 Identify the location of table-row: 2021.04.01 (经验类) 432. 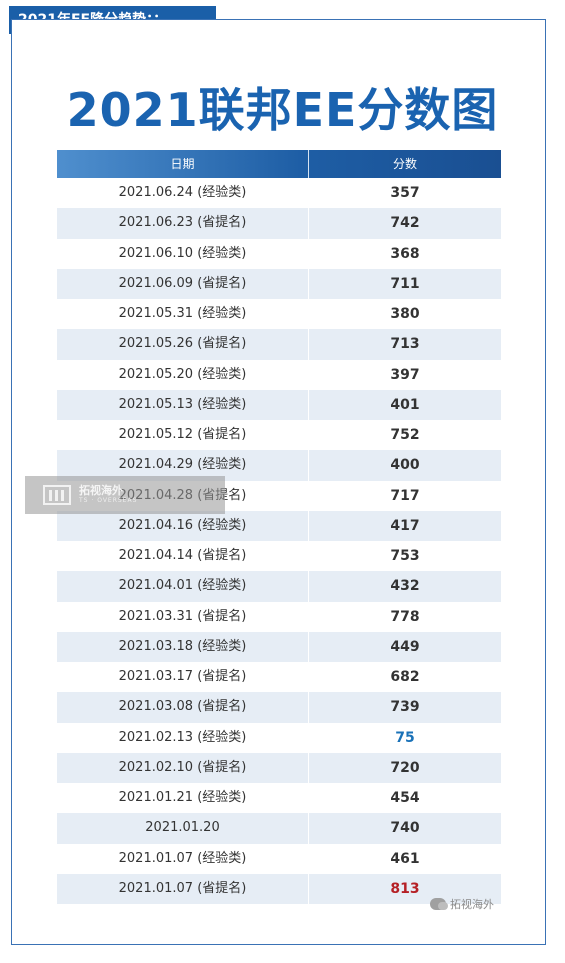
(279, 586).